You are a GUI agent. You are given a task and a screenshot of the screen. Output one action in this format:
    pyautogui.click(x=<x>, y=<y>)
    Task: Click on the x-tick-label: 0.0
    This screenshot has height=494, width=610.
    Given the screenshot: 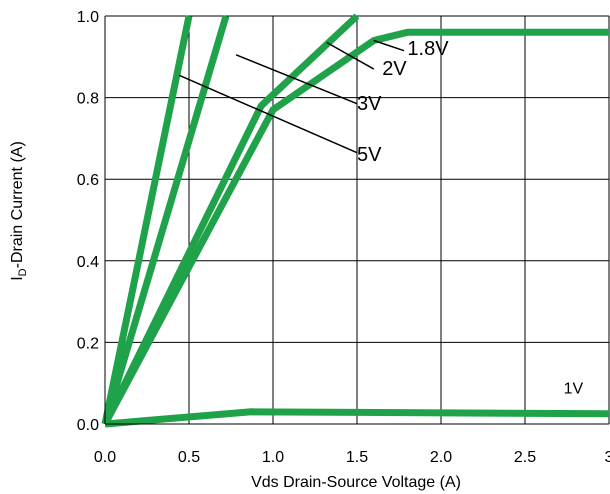 What is the action you would take?
    pyautogui.click(x=105, y=457)
    